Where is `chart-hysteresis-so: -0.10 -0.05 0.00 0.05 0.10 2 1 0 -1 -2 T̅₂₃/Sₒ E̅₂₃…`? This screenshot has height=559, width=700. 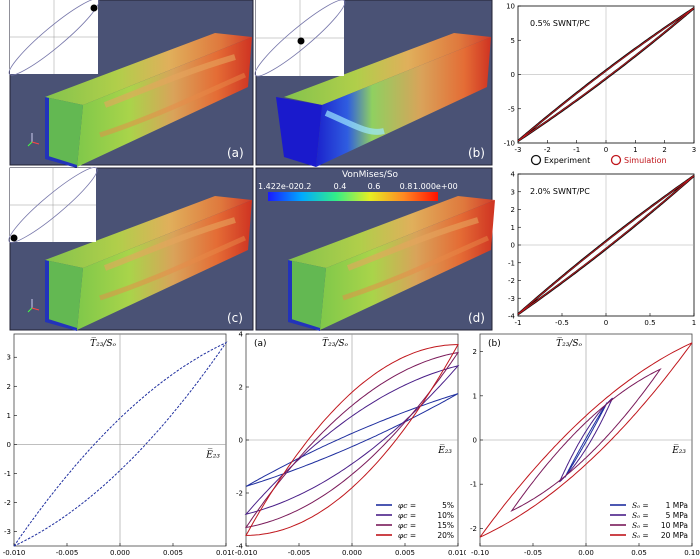
chart-hysteresis-so: -0.10 -0.05 0.00 0.05 0.10 2 1 0 -1 -2 T̅₂₃/Sₒ E̅₂₃… is located at coordinates (585, 445).